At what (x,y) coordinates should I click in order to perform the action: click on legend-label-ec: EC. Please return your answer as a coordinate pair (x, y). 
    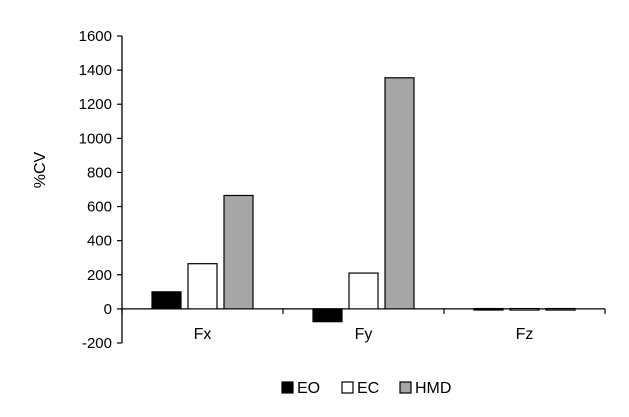
    Looking at the image, I should click on (368, 388).